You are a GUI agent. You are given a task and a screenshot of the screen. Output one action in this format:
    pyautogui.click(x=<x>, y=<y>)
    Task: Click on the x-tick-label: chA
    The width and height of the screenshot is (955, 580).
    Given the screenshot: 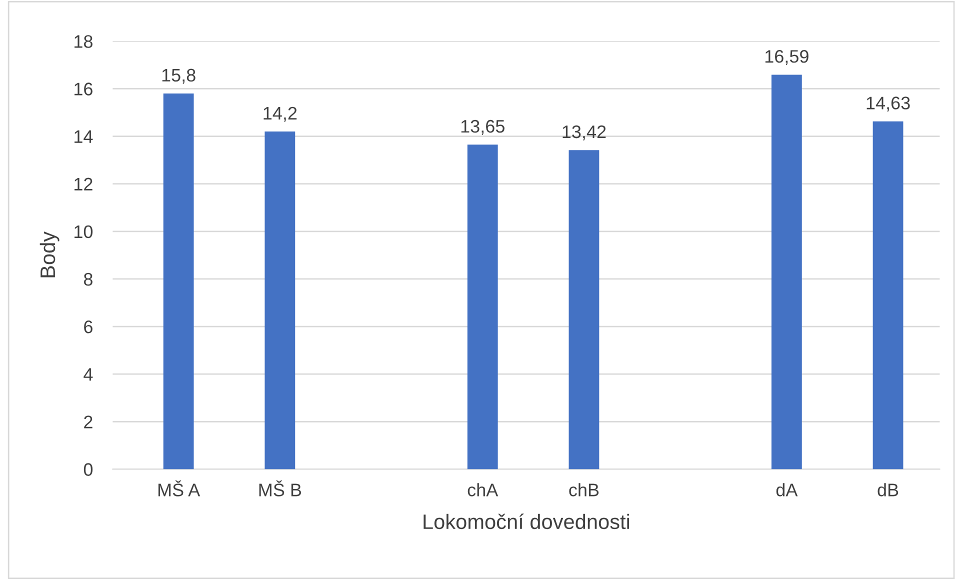 What is the action you would take?
    pyautogui.click(x=483, y=489)
    